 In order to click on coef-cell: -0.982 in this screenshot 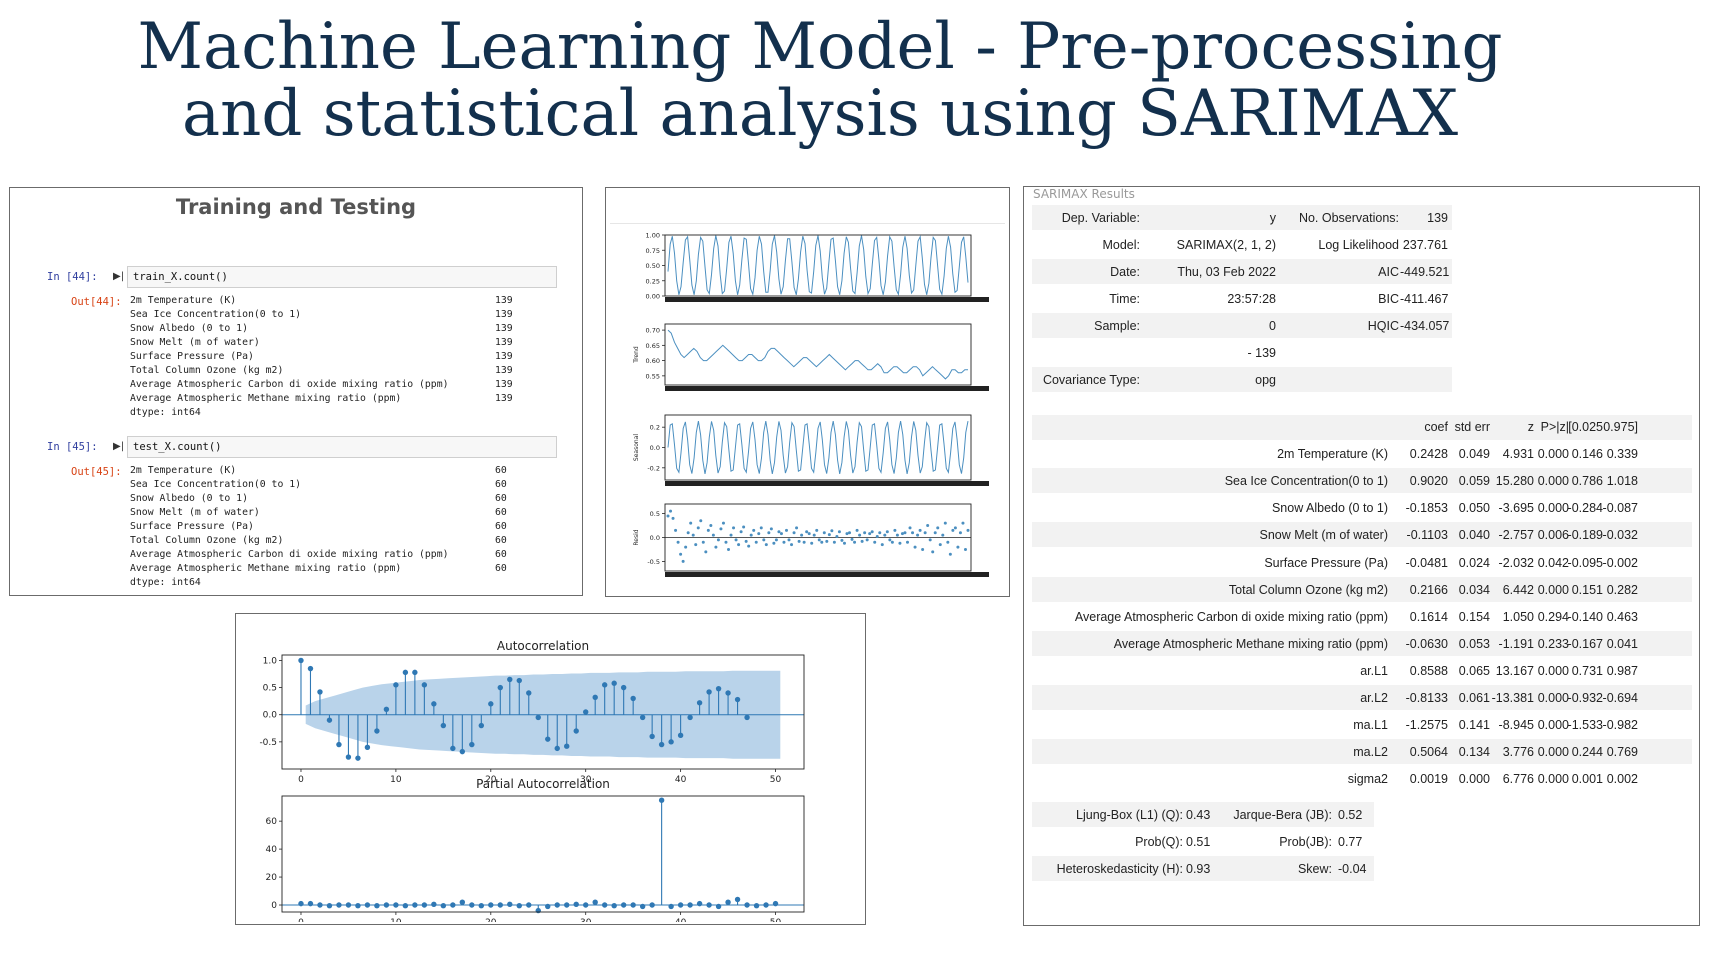, I will do `click(1620, 725)`.